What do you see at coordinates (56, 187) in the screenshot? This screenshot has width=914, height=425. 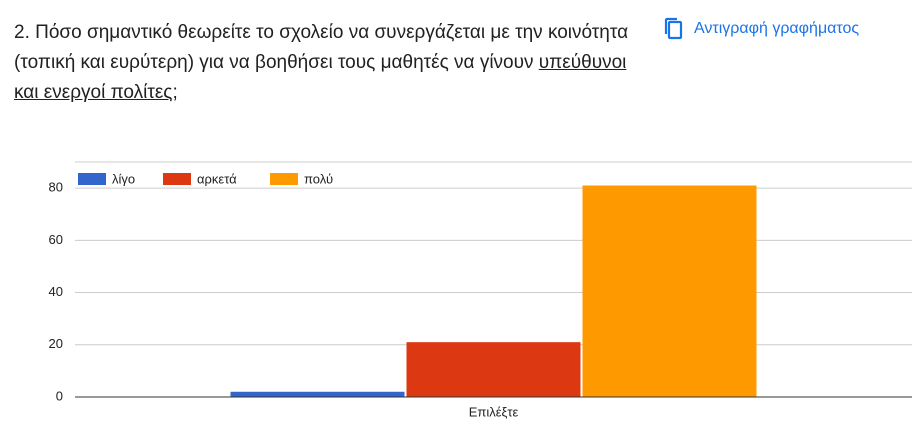 I see `y-tick-label: 80` at bounding box center [56, 187].